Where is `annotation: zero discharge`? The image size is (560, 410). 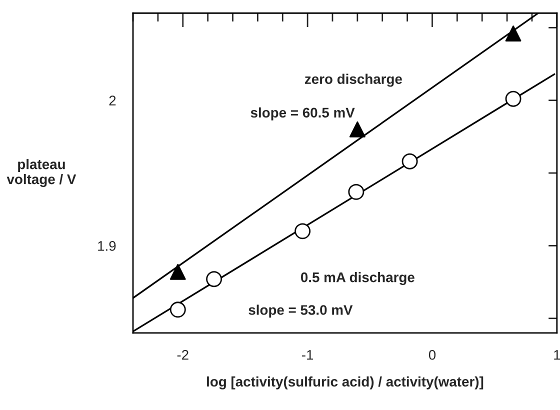
annotation: zero discharge is located at coordinates (353, 80).